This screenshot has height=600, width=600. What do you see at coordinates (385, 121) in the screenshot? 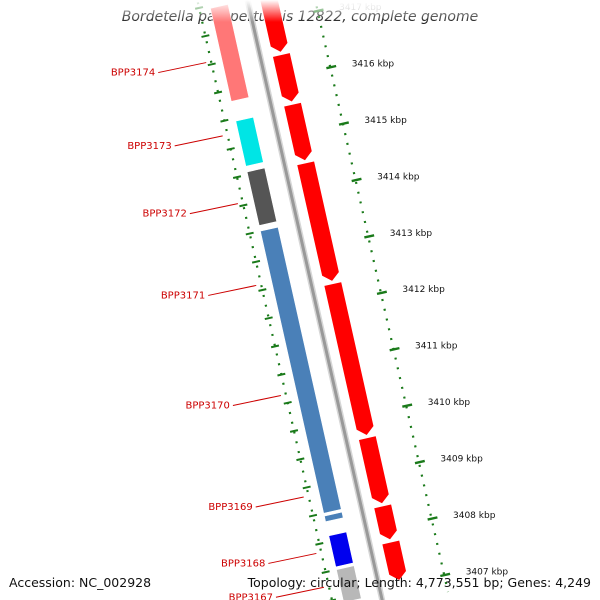
I see `kbp-label: 3415 kbp` at bounding box center [385, 121].